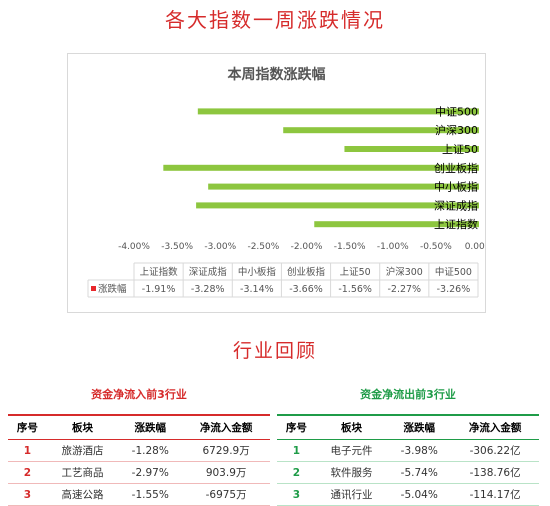 This screenshot has width=550, height=506. Describe the element at coordinates (263, 247) in the screenshot. I see `x-tick-label: -2.50%` at that location.